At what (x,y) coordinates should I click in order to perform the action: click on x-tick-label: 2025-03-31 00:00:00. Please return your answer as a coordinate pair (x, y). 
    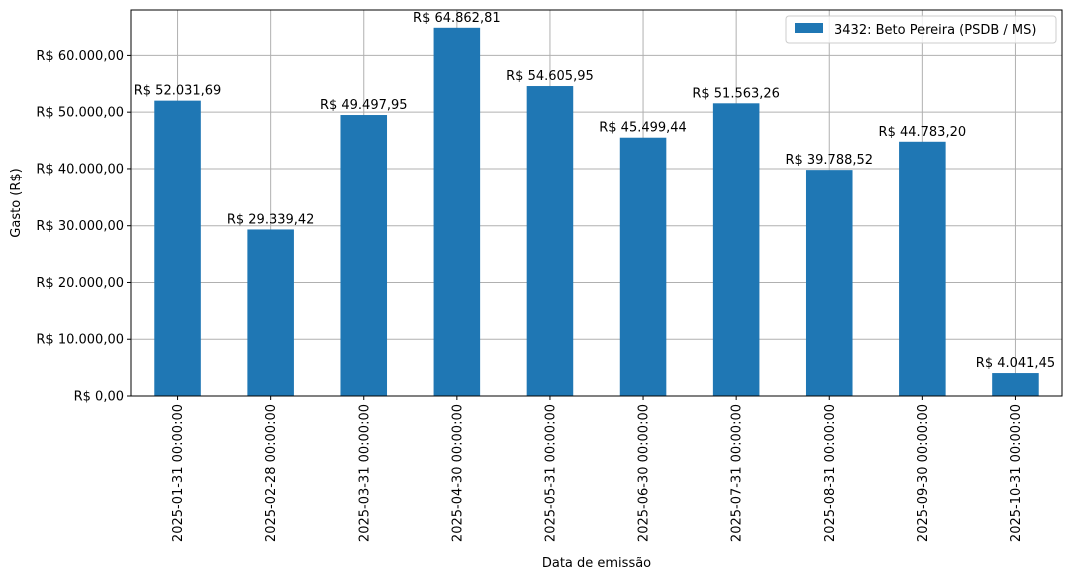
    Looking at the image, I should click on (364, 473).